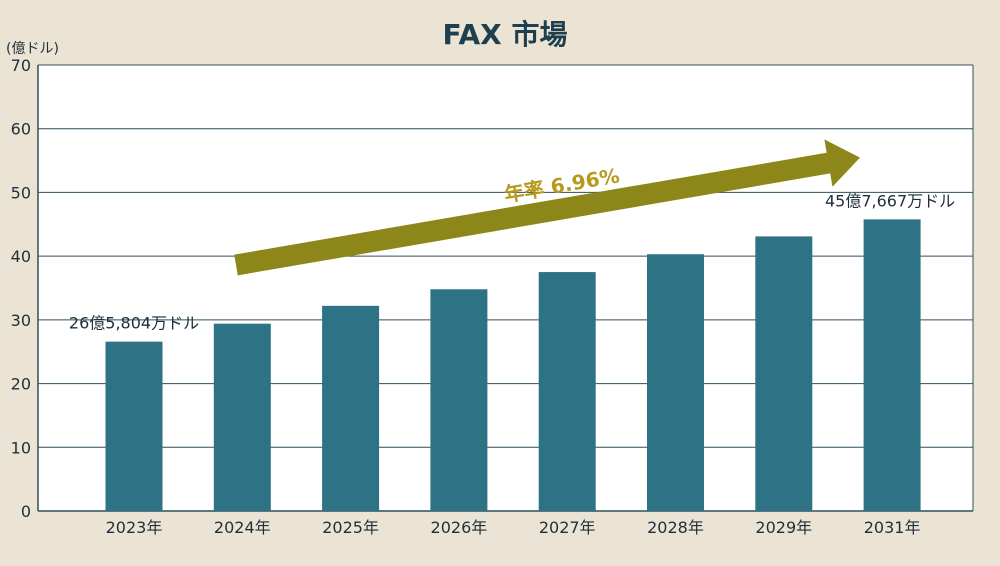 This screenshot has height=566, width=1000. Describe the element at coordinates (505, 34) in the screenshot. I see `chart-title: FAX 市場` at that location.